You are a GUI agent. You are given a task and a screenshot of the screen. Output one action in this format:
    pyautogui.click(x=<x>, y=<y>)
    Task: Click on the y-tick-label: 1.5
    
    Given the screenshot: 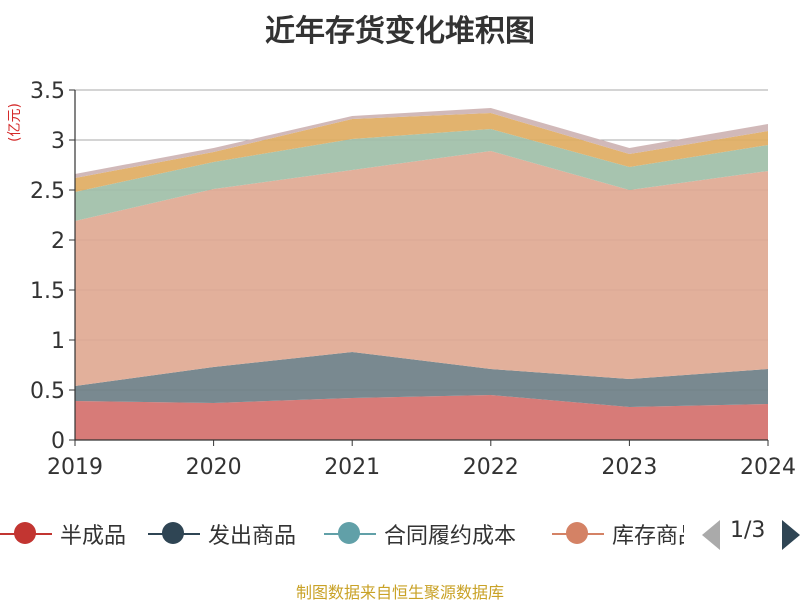 What is the action you would take?
    pyautogui.click(x=47, y=291)
    